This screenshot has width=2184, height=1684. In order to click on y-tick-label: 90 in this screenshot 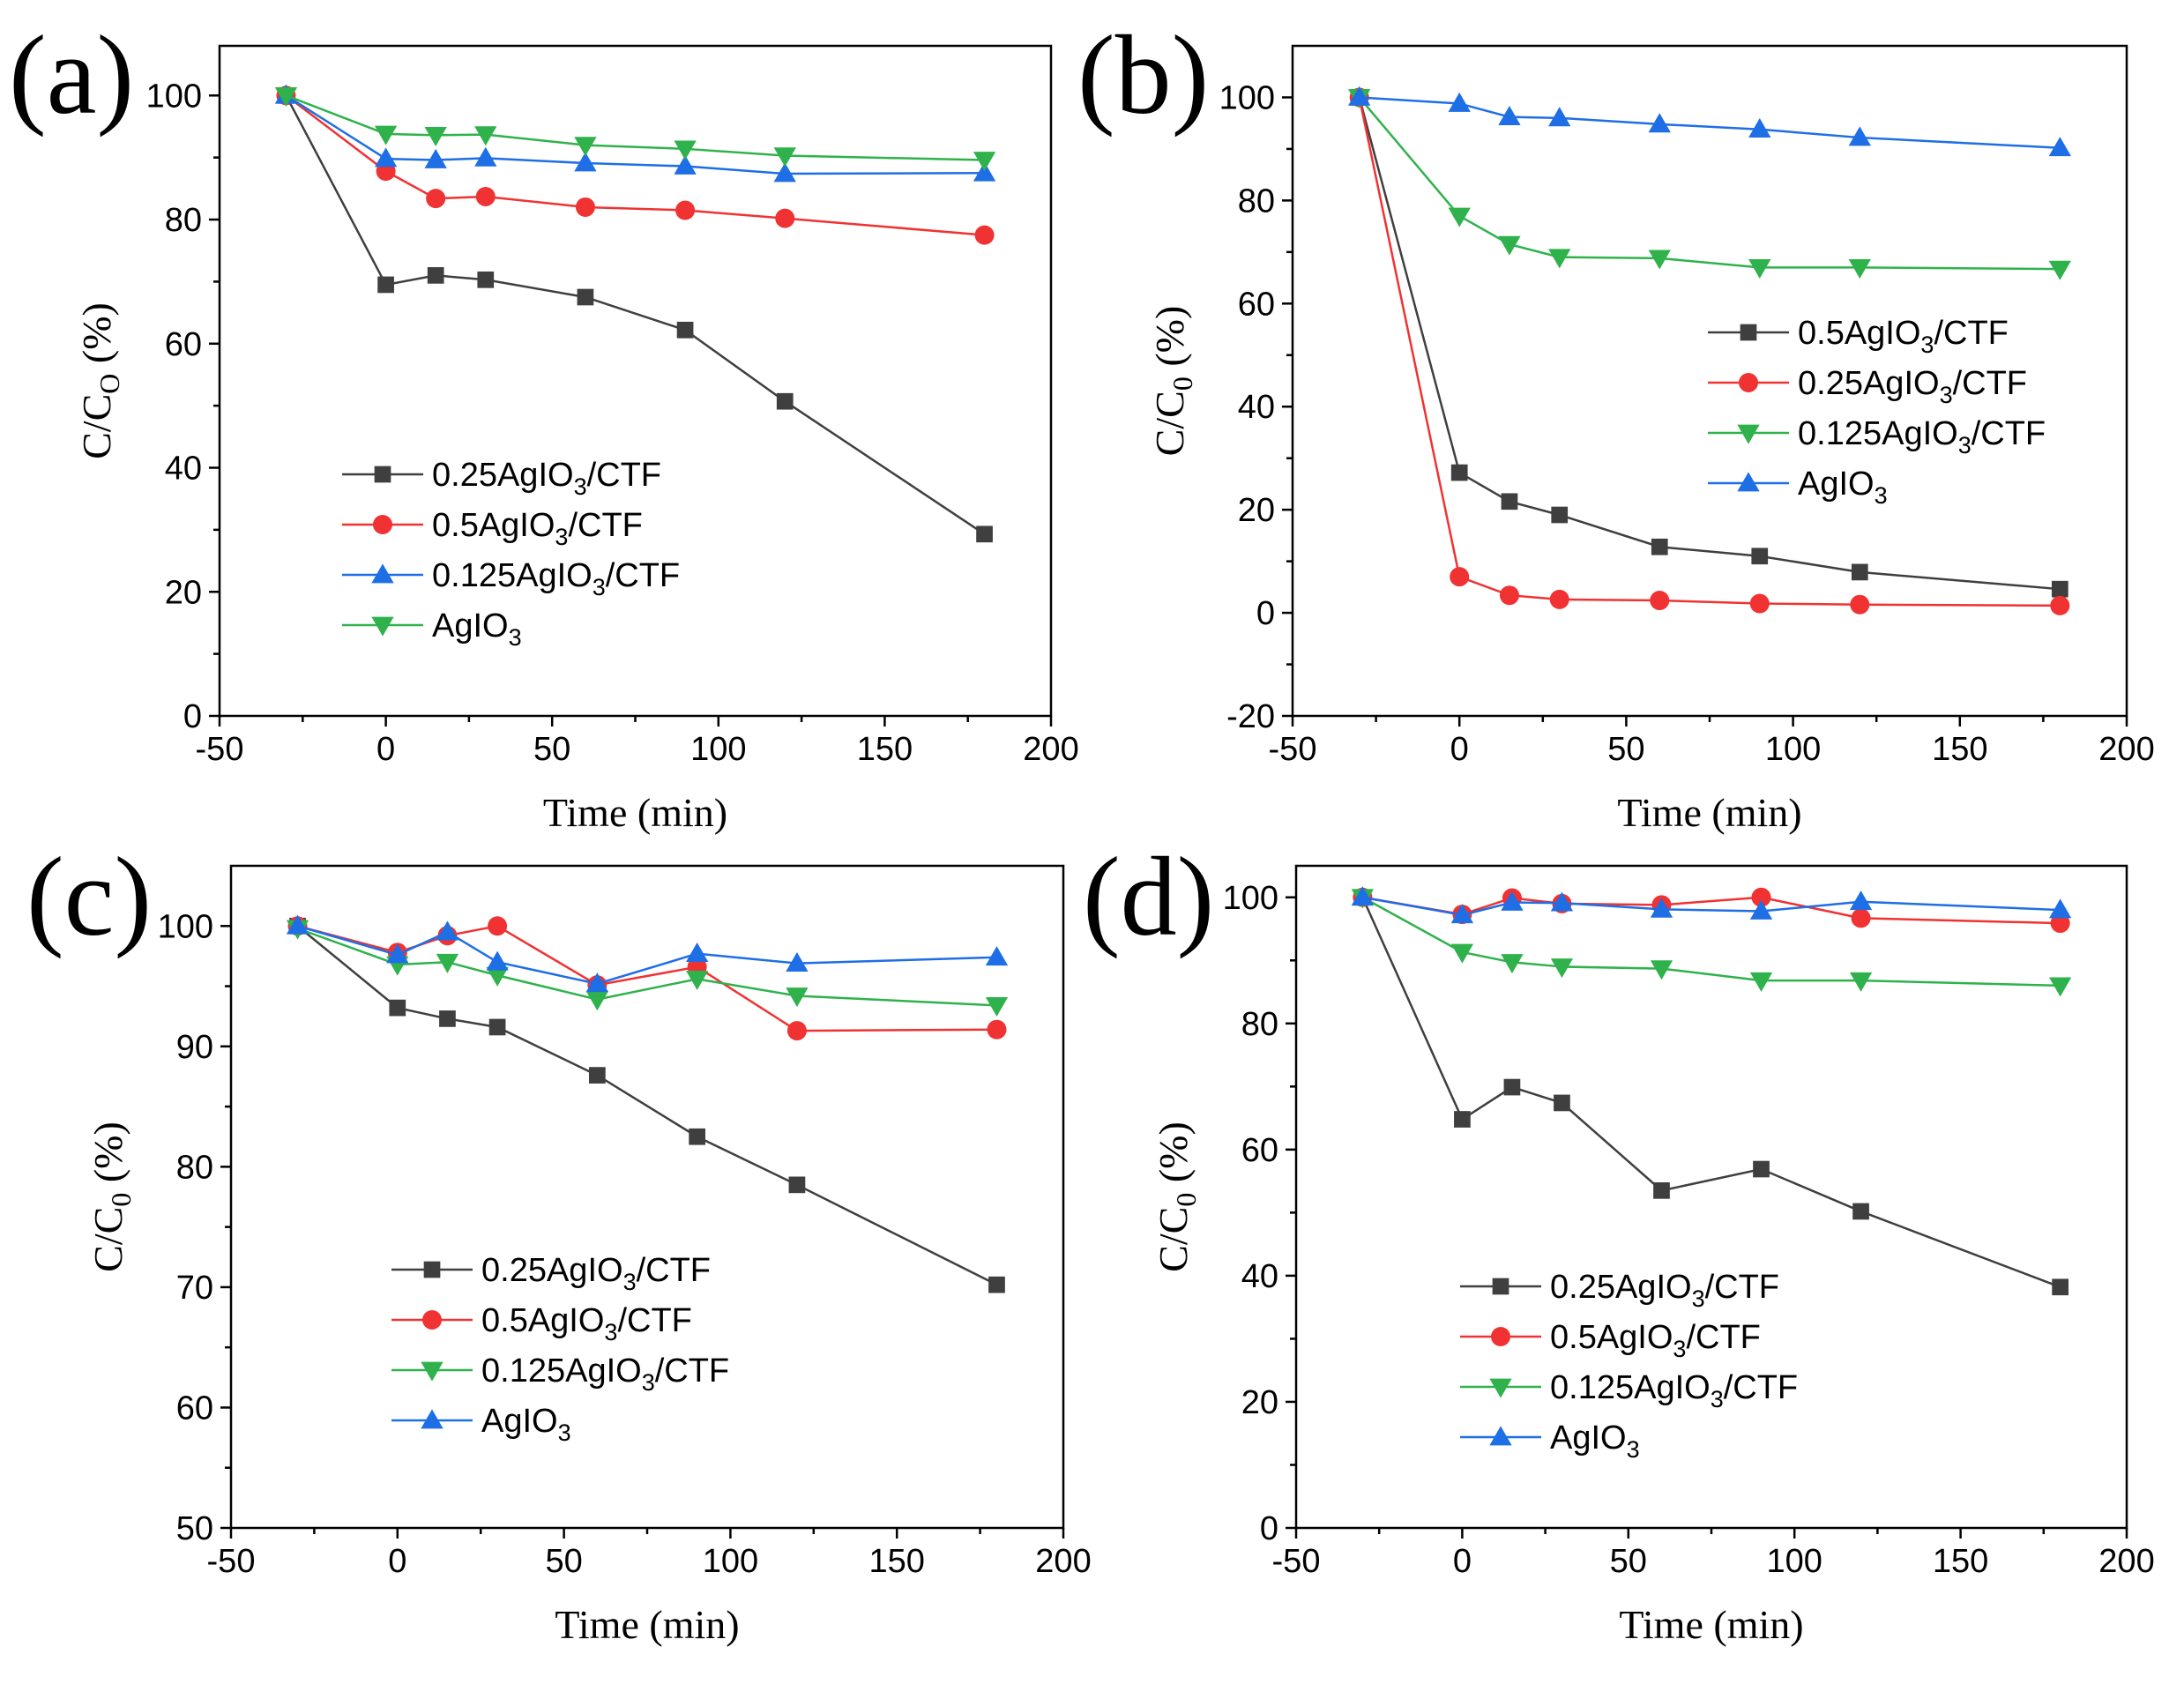, I will do `click(194, 1047)`.